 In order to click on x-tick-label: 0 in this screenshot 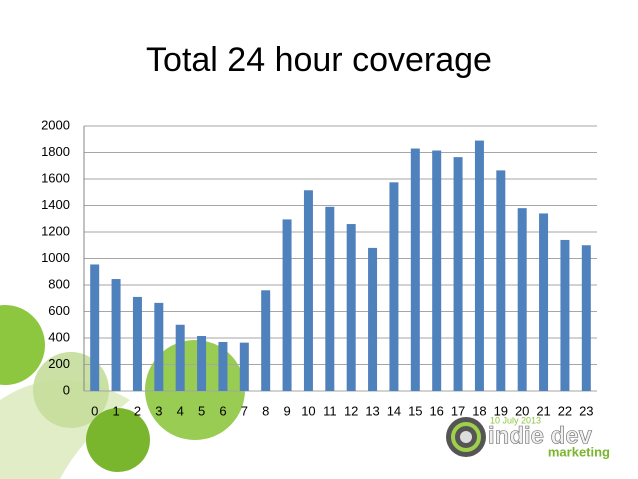, I will do `click(94, 410)`.